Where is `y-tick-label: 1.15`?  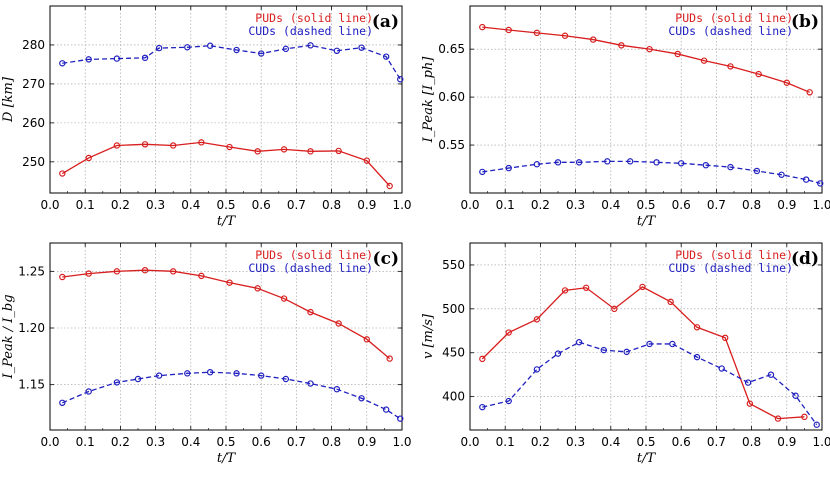 y-tick-label: 1.15 is located at coordinates (31, 385).